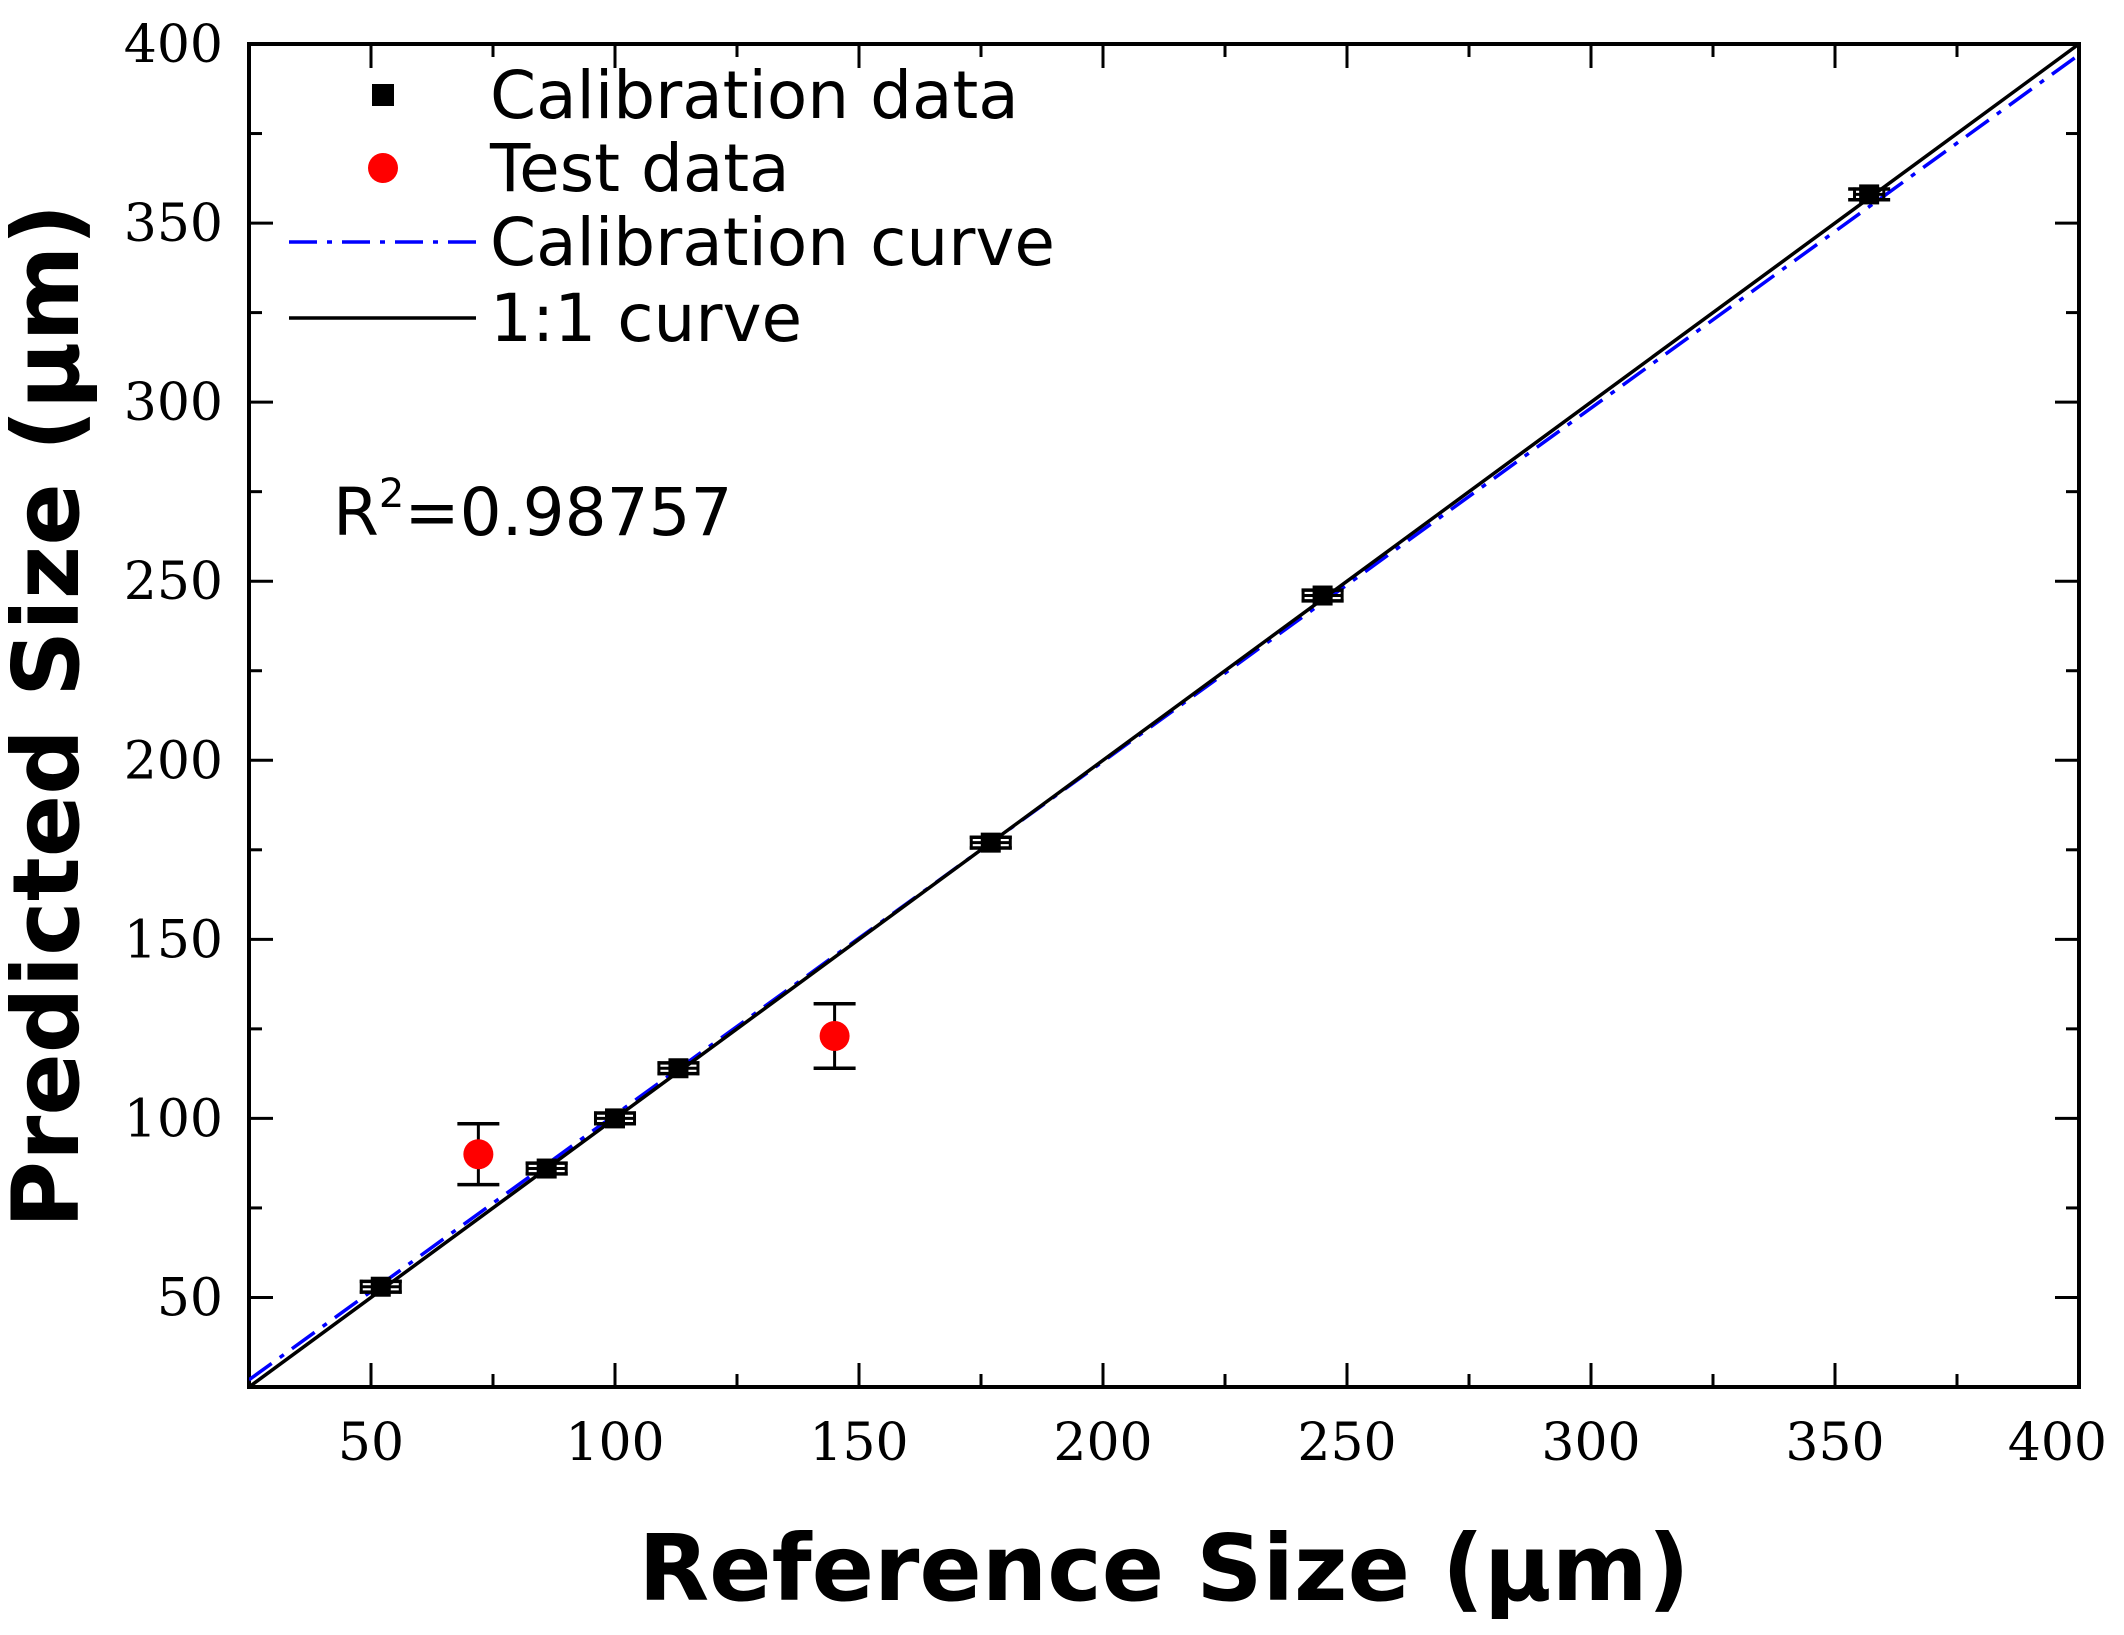  What do you see at coordinates (173, 582) in the screenshot?
I see `y-tick-label: 250` at bounding box center [173, 582].